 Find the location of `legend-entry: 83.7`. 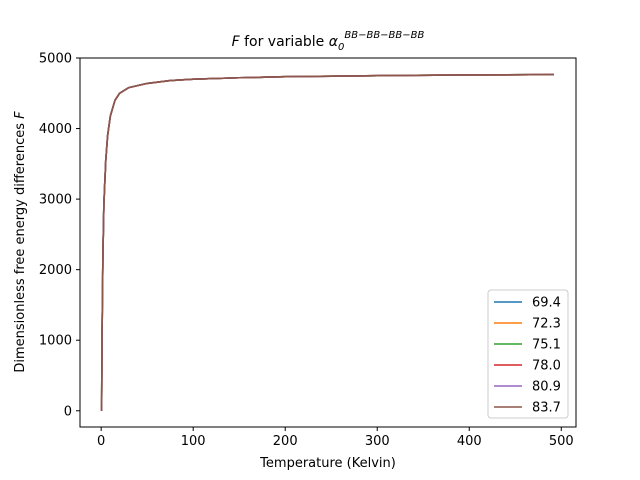

legend-entry: 83.7 is located at coordinates (527, 408).